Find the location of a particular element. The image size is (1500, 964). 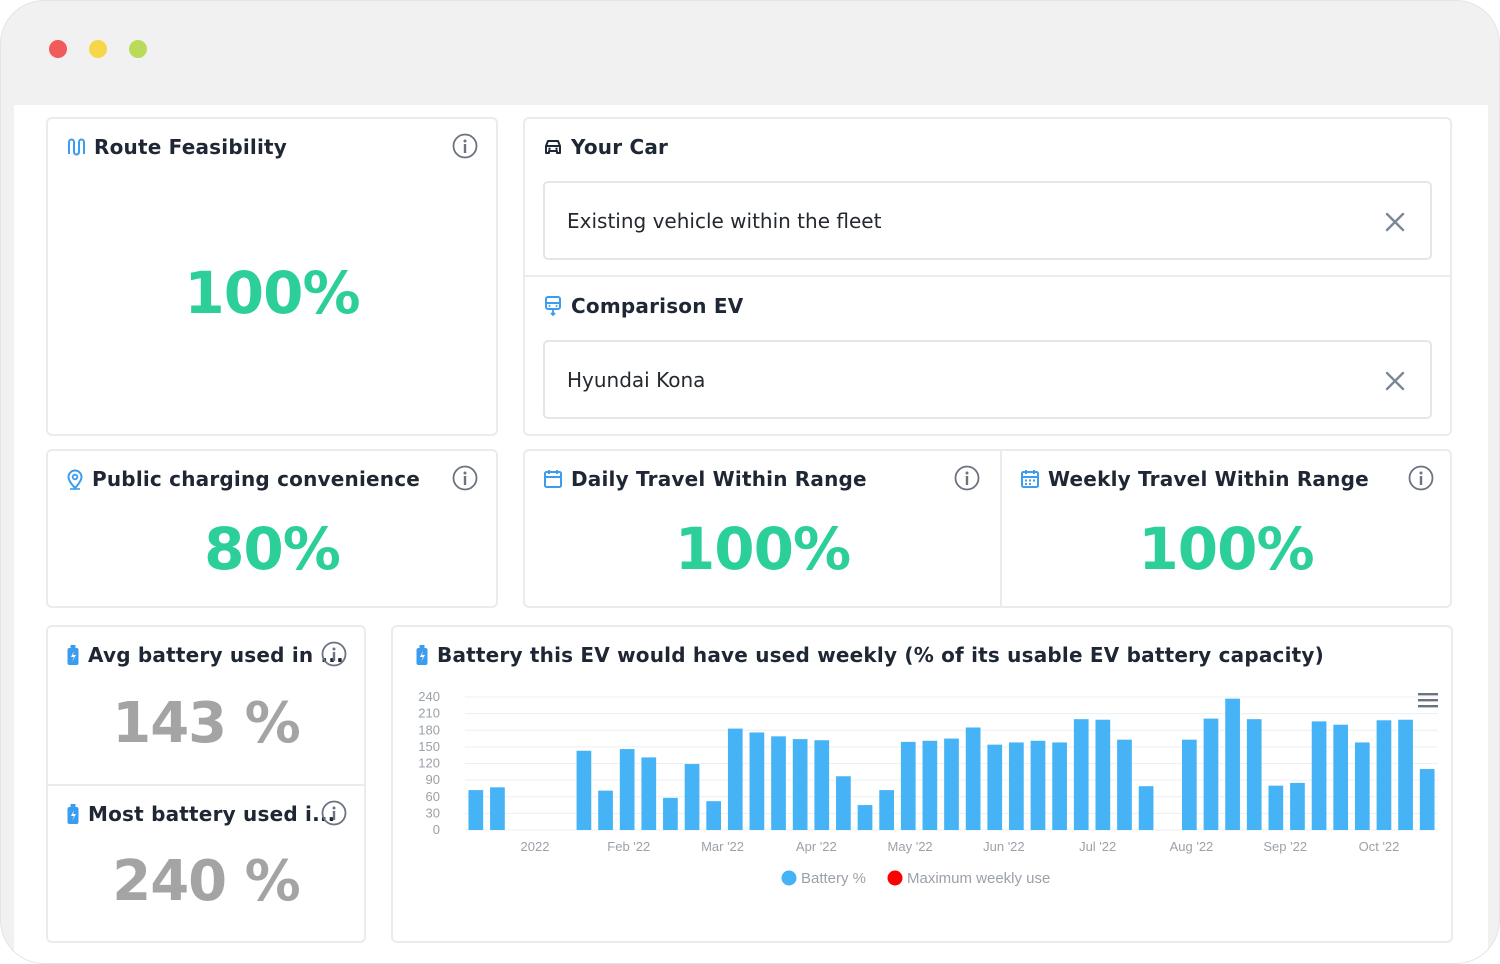

ev-charger-icon is located at coordinates (553, 306).